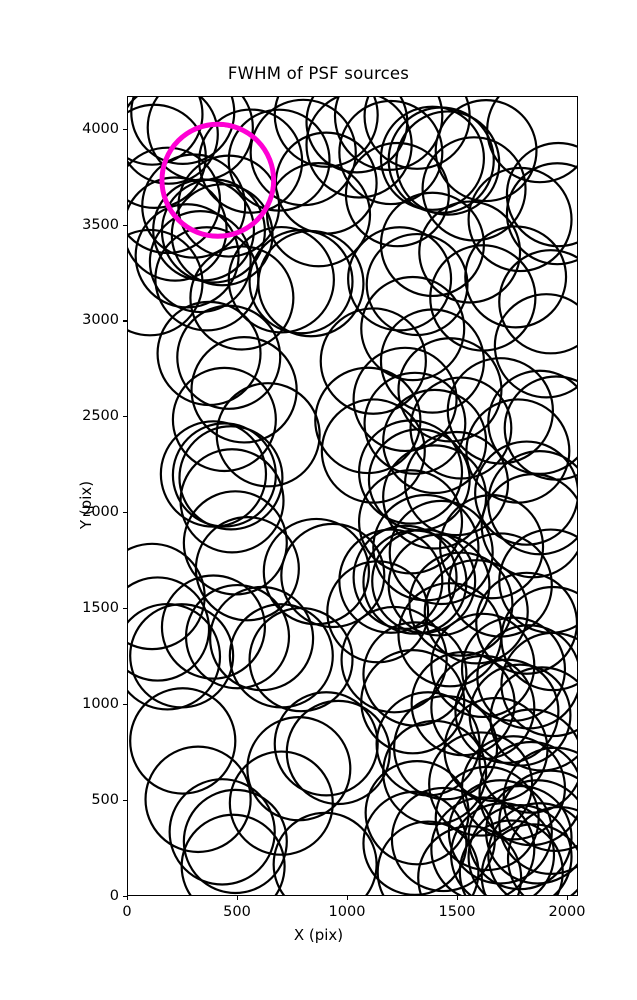 The height and width of the screenshot is (1000, 637). I want to click on x-tick-label: 1000, so click(347, 912).